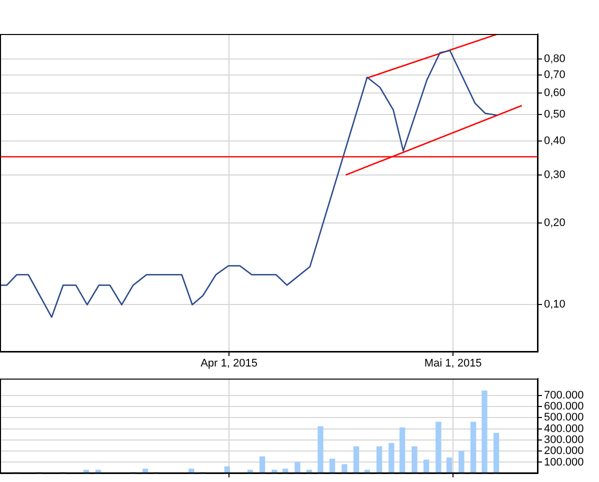  Describe the element at coordinates (555, 59) in the screenshot. I see `y-tick-label: 0,80` at that location.